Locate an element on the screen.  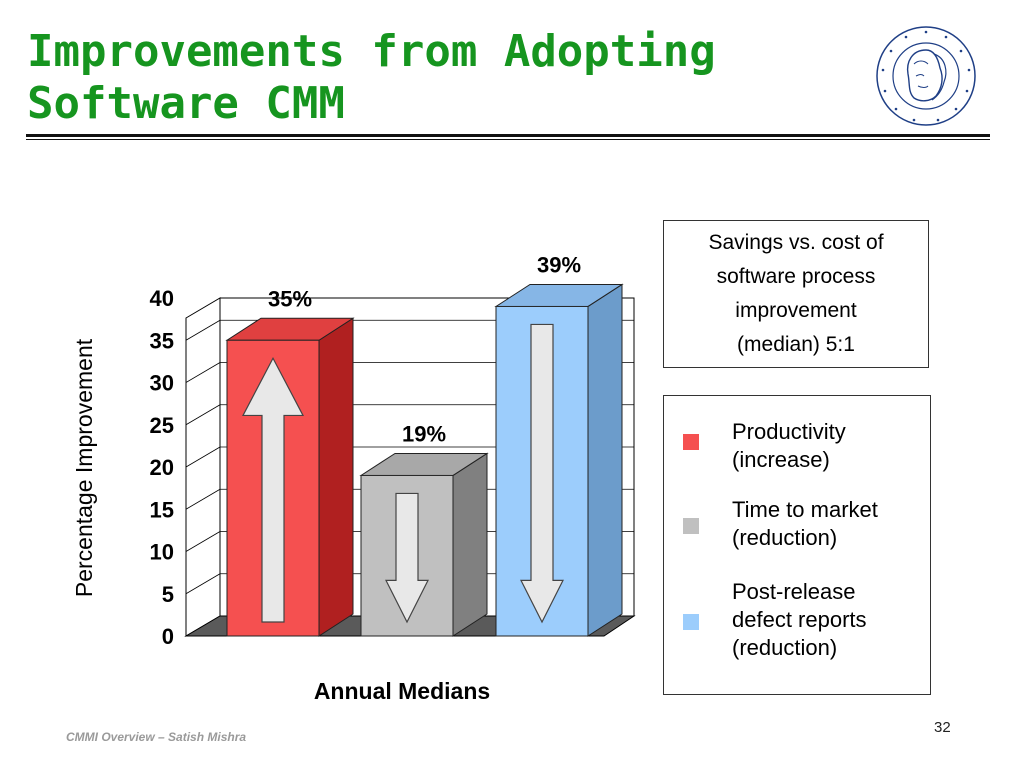
y-tick-label: 30 is located at coordinates (162, 383).